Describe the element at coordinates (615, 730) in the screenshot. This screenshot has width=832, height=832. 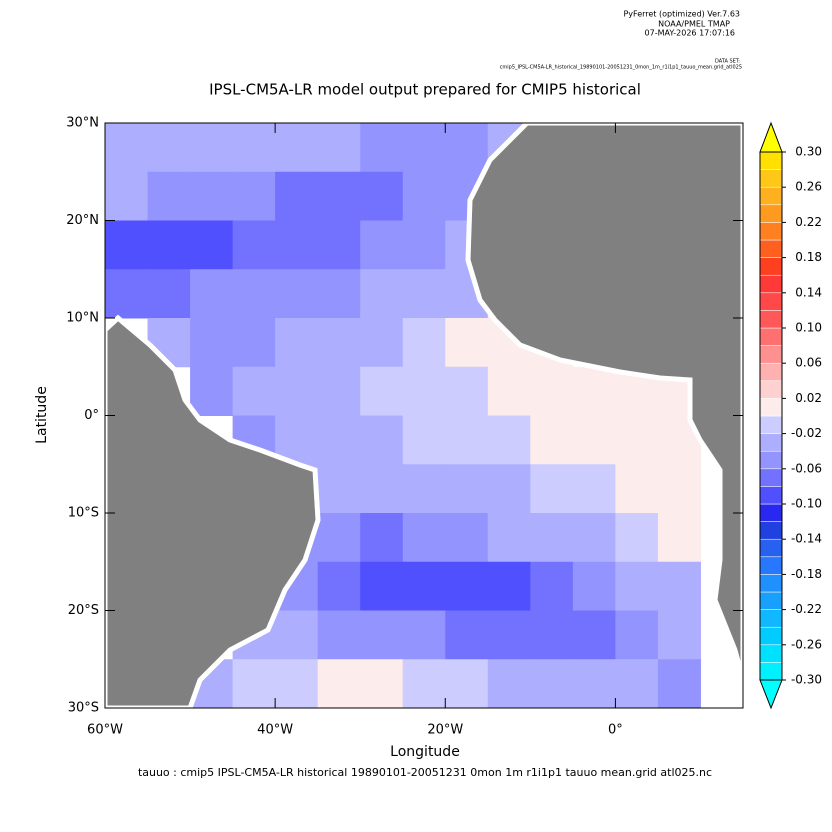
I see `x-tick-label: 0°` at that location.